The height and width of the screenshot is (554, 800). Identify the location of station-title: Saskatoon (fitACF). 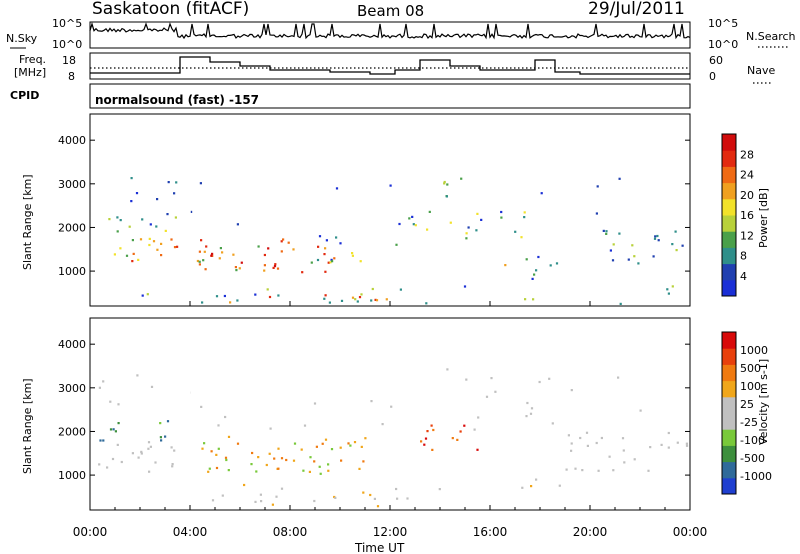
(170, 9).